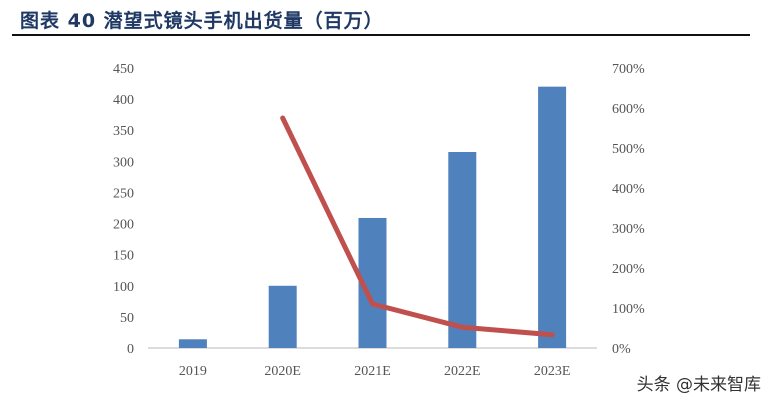  I want to click on x-tick-label: 2020E, so click(282, 371).